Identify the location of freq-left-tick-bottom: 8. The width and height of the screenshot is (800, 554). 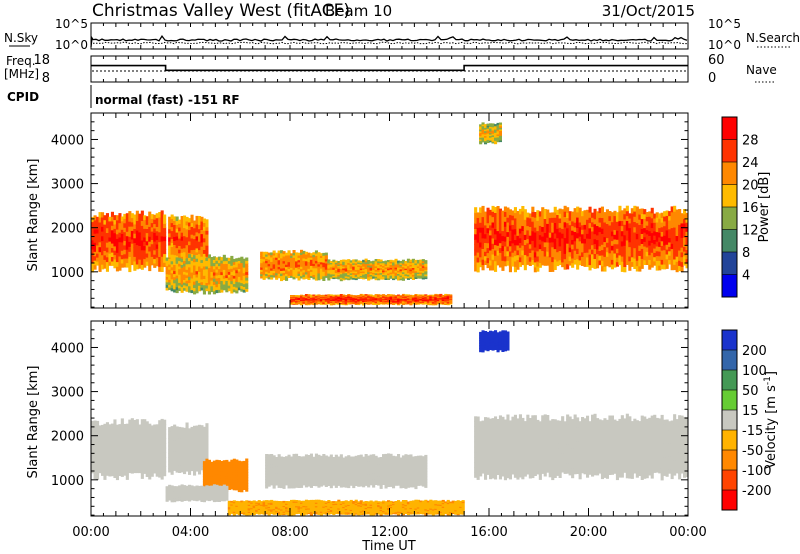
(46, 78).